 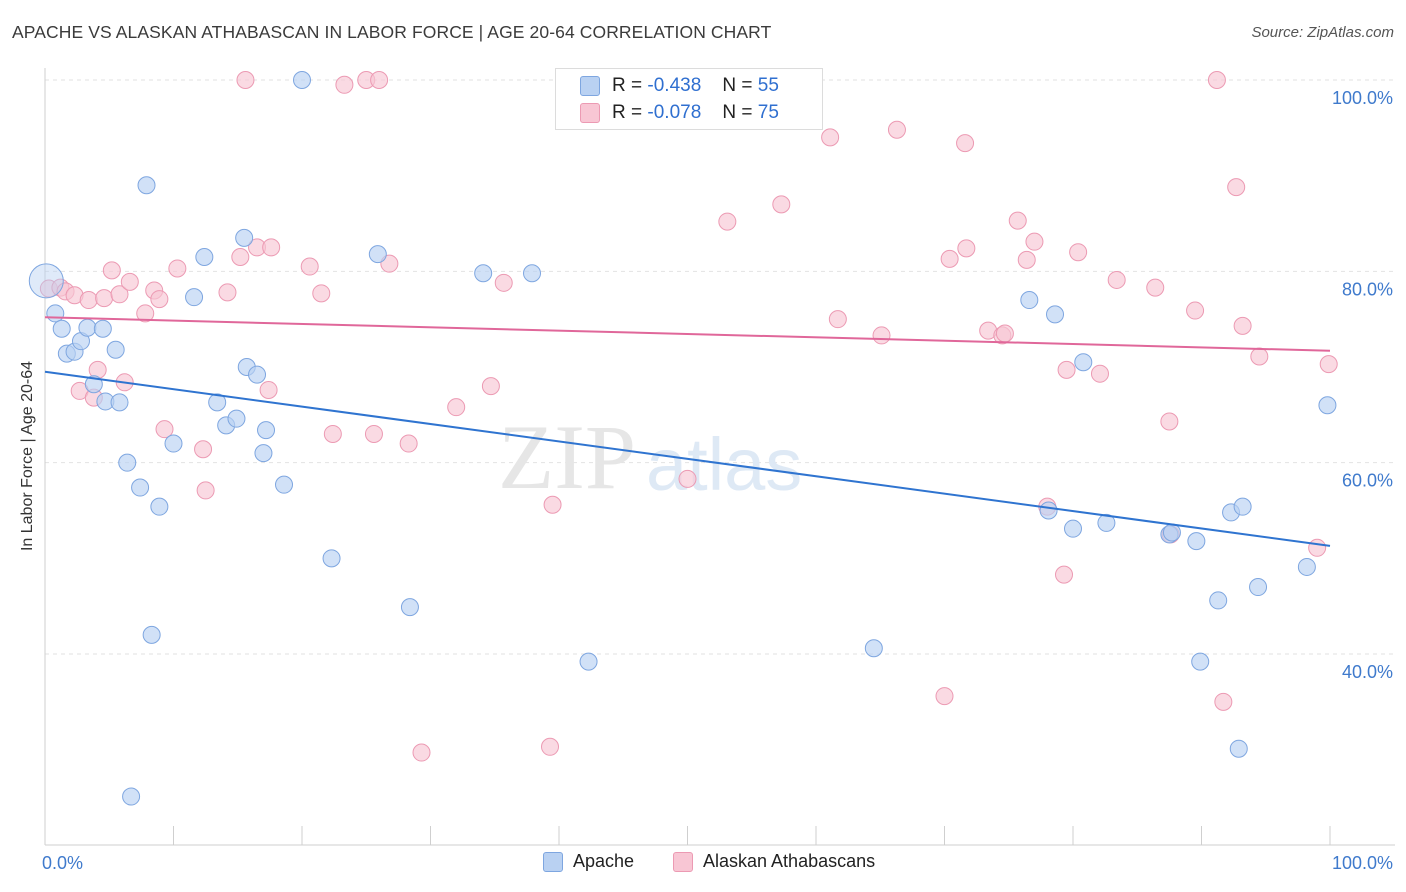 What do you see at coordinates (674, 85) in the screenshot?
I see `apache-r-value: -0.438` at bounding box center [674, 85].